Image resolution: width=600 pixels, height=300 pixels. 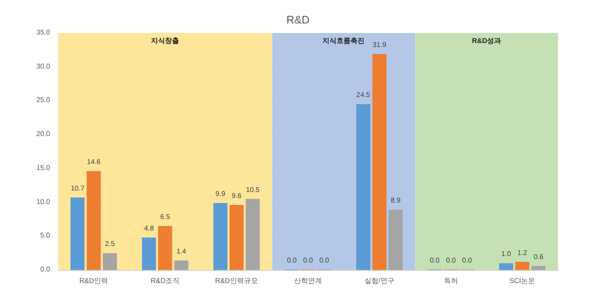 I want to click on chart-title: R&D, so click(x=298, y=20).